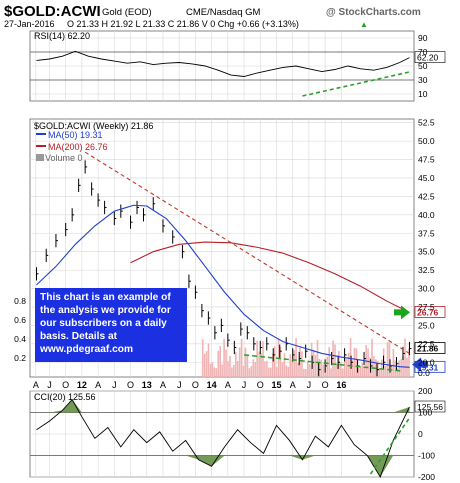  What do you see at coordinates (323, 363) in the screenshot?
I see `support-trendline` at bounding box center [323, 363].